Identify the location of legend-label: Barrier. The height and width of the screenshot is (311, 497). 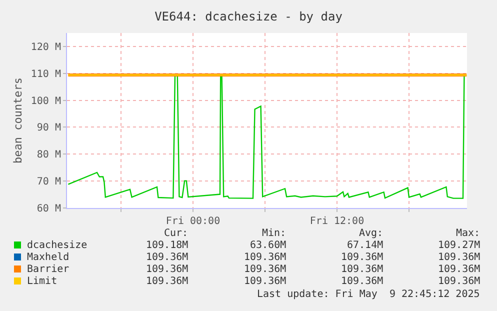
(48, 269).